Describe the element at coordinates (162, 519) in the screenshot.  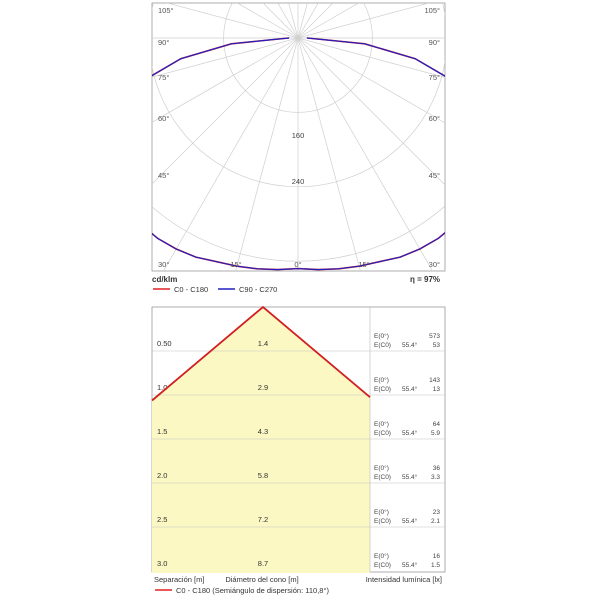
I see `row-separation: 2.5` at that location.